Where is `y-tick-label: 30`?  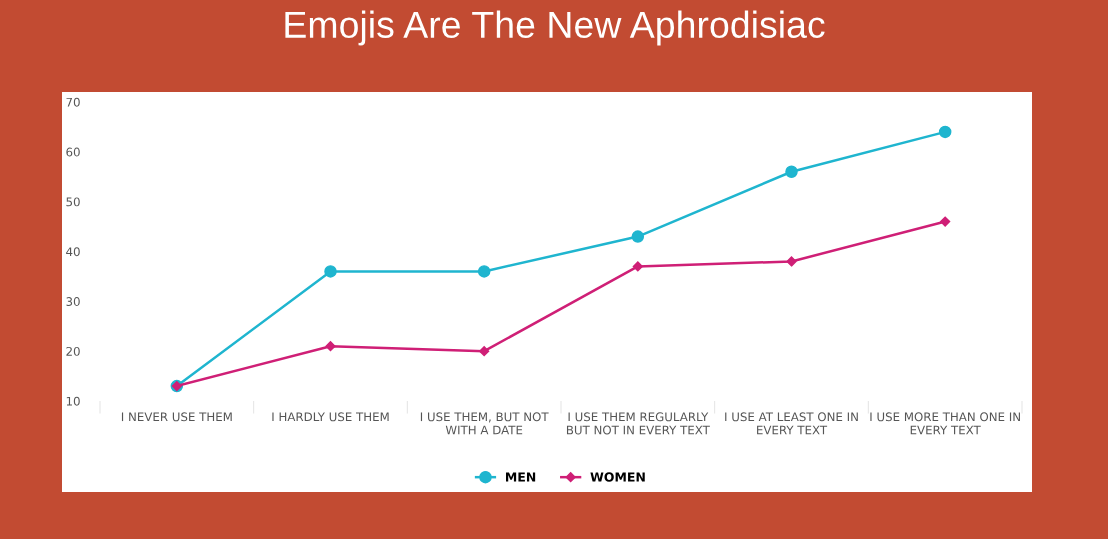
y-tick-label: 30 is located at coordinates (73, 301).